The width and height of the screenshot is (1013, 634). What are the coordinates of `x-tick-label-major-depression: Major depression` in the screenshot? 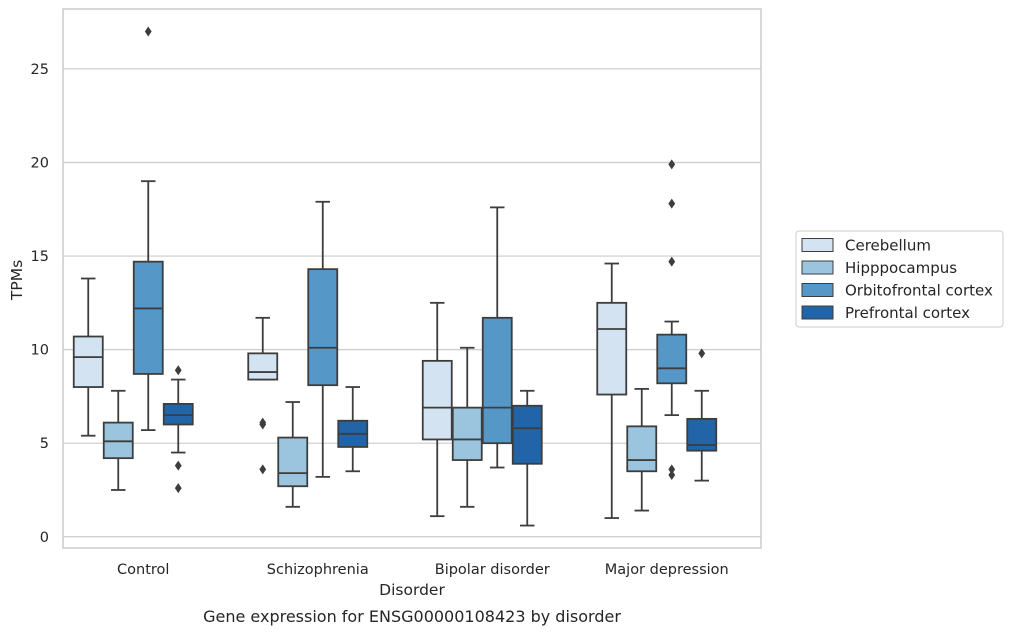 It's located at (667, 570).